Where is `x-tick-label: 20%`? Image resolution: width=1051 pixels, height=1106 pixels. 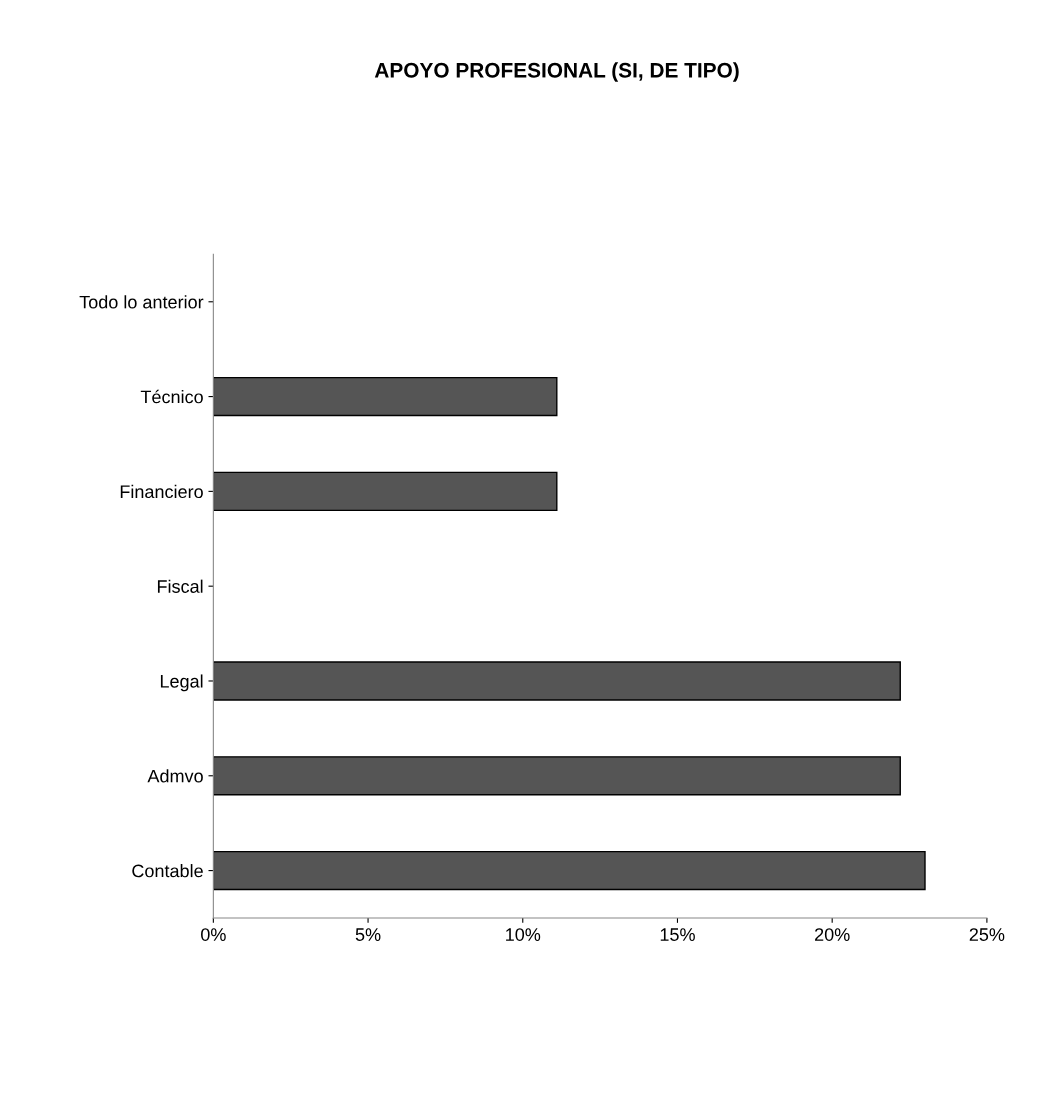
x-tick-label: 20% is located at coordinates (832, 934).